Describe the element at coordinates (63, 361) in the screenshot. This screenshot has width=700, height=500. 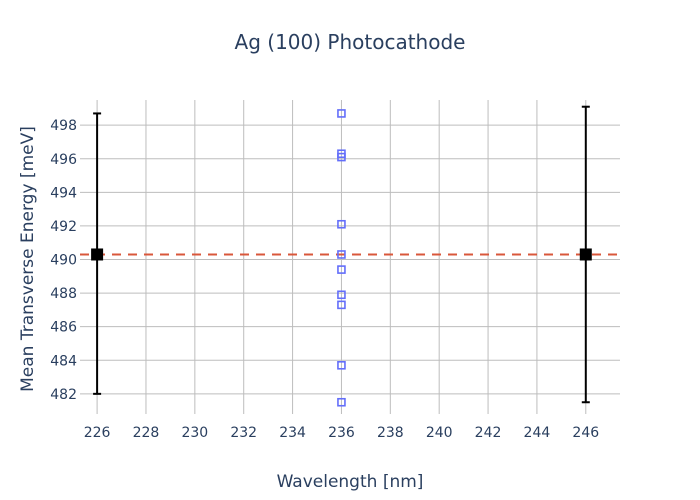
I see `y-tick-label: 484` at that location.